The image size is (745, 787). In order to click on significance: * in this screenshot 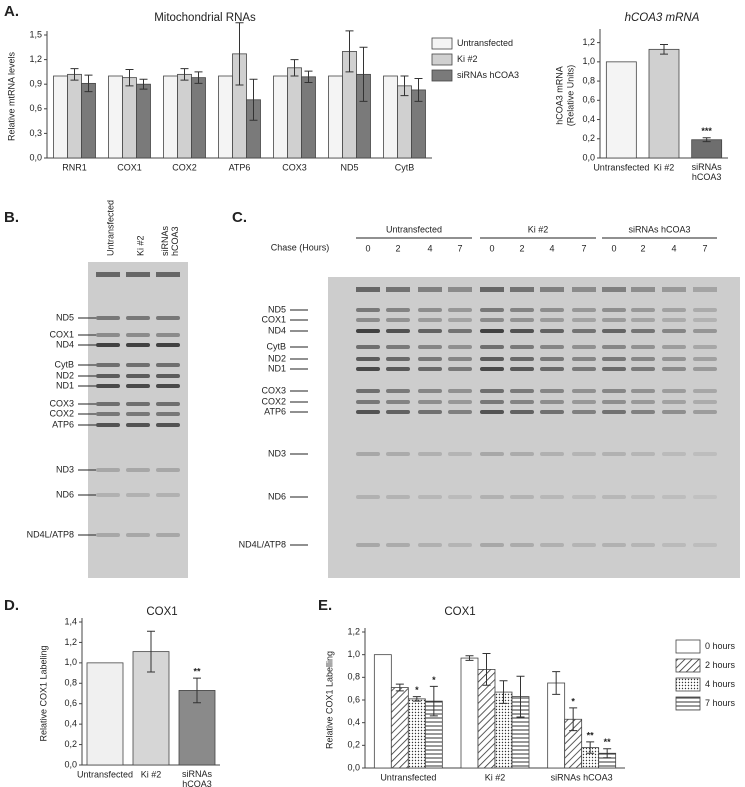, I will do `click(417, 690)`.